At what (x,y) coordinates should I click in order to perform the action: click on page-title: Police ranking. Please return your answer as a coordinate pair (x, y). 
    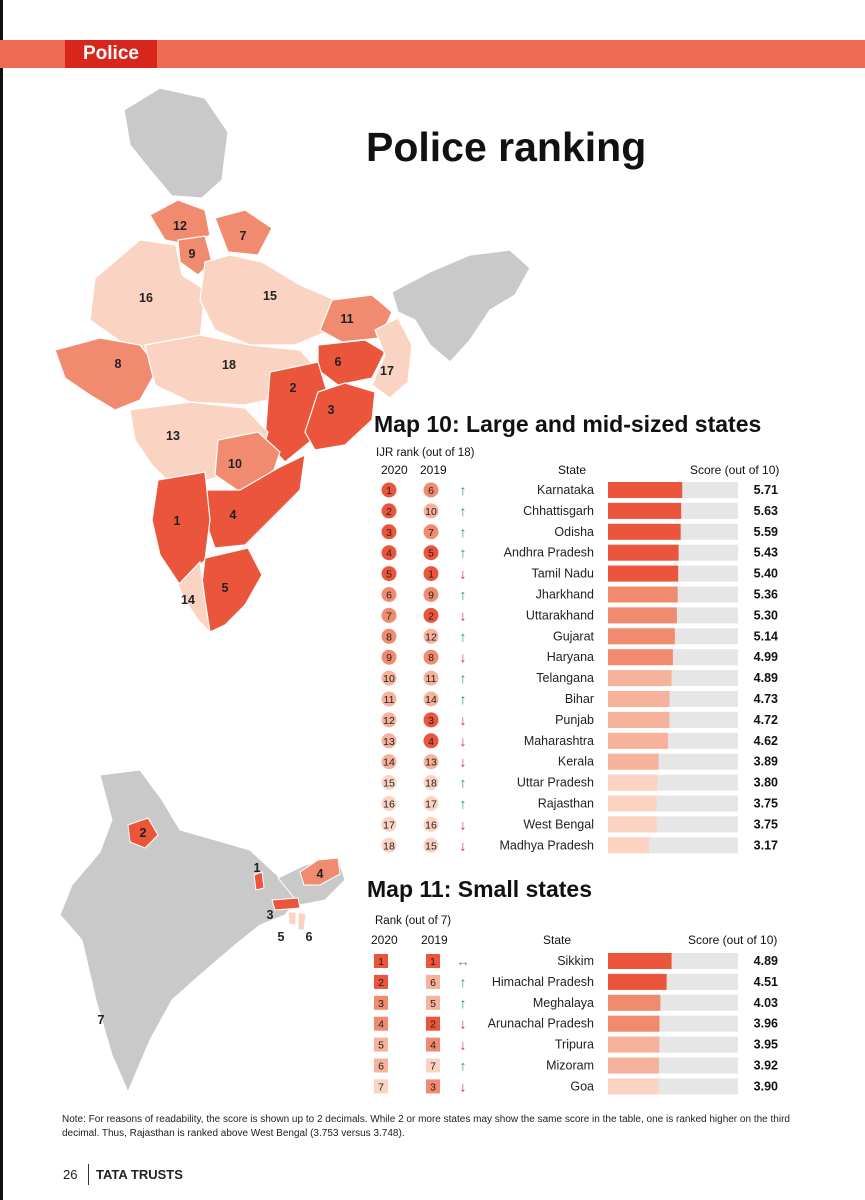
    Looking at the image, I should click on (506, 147).